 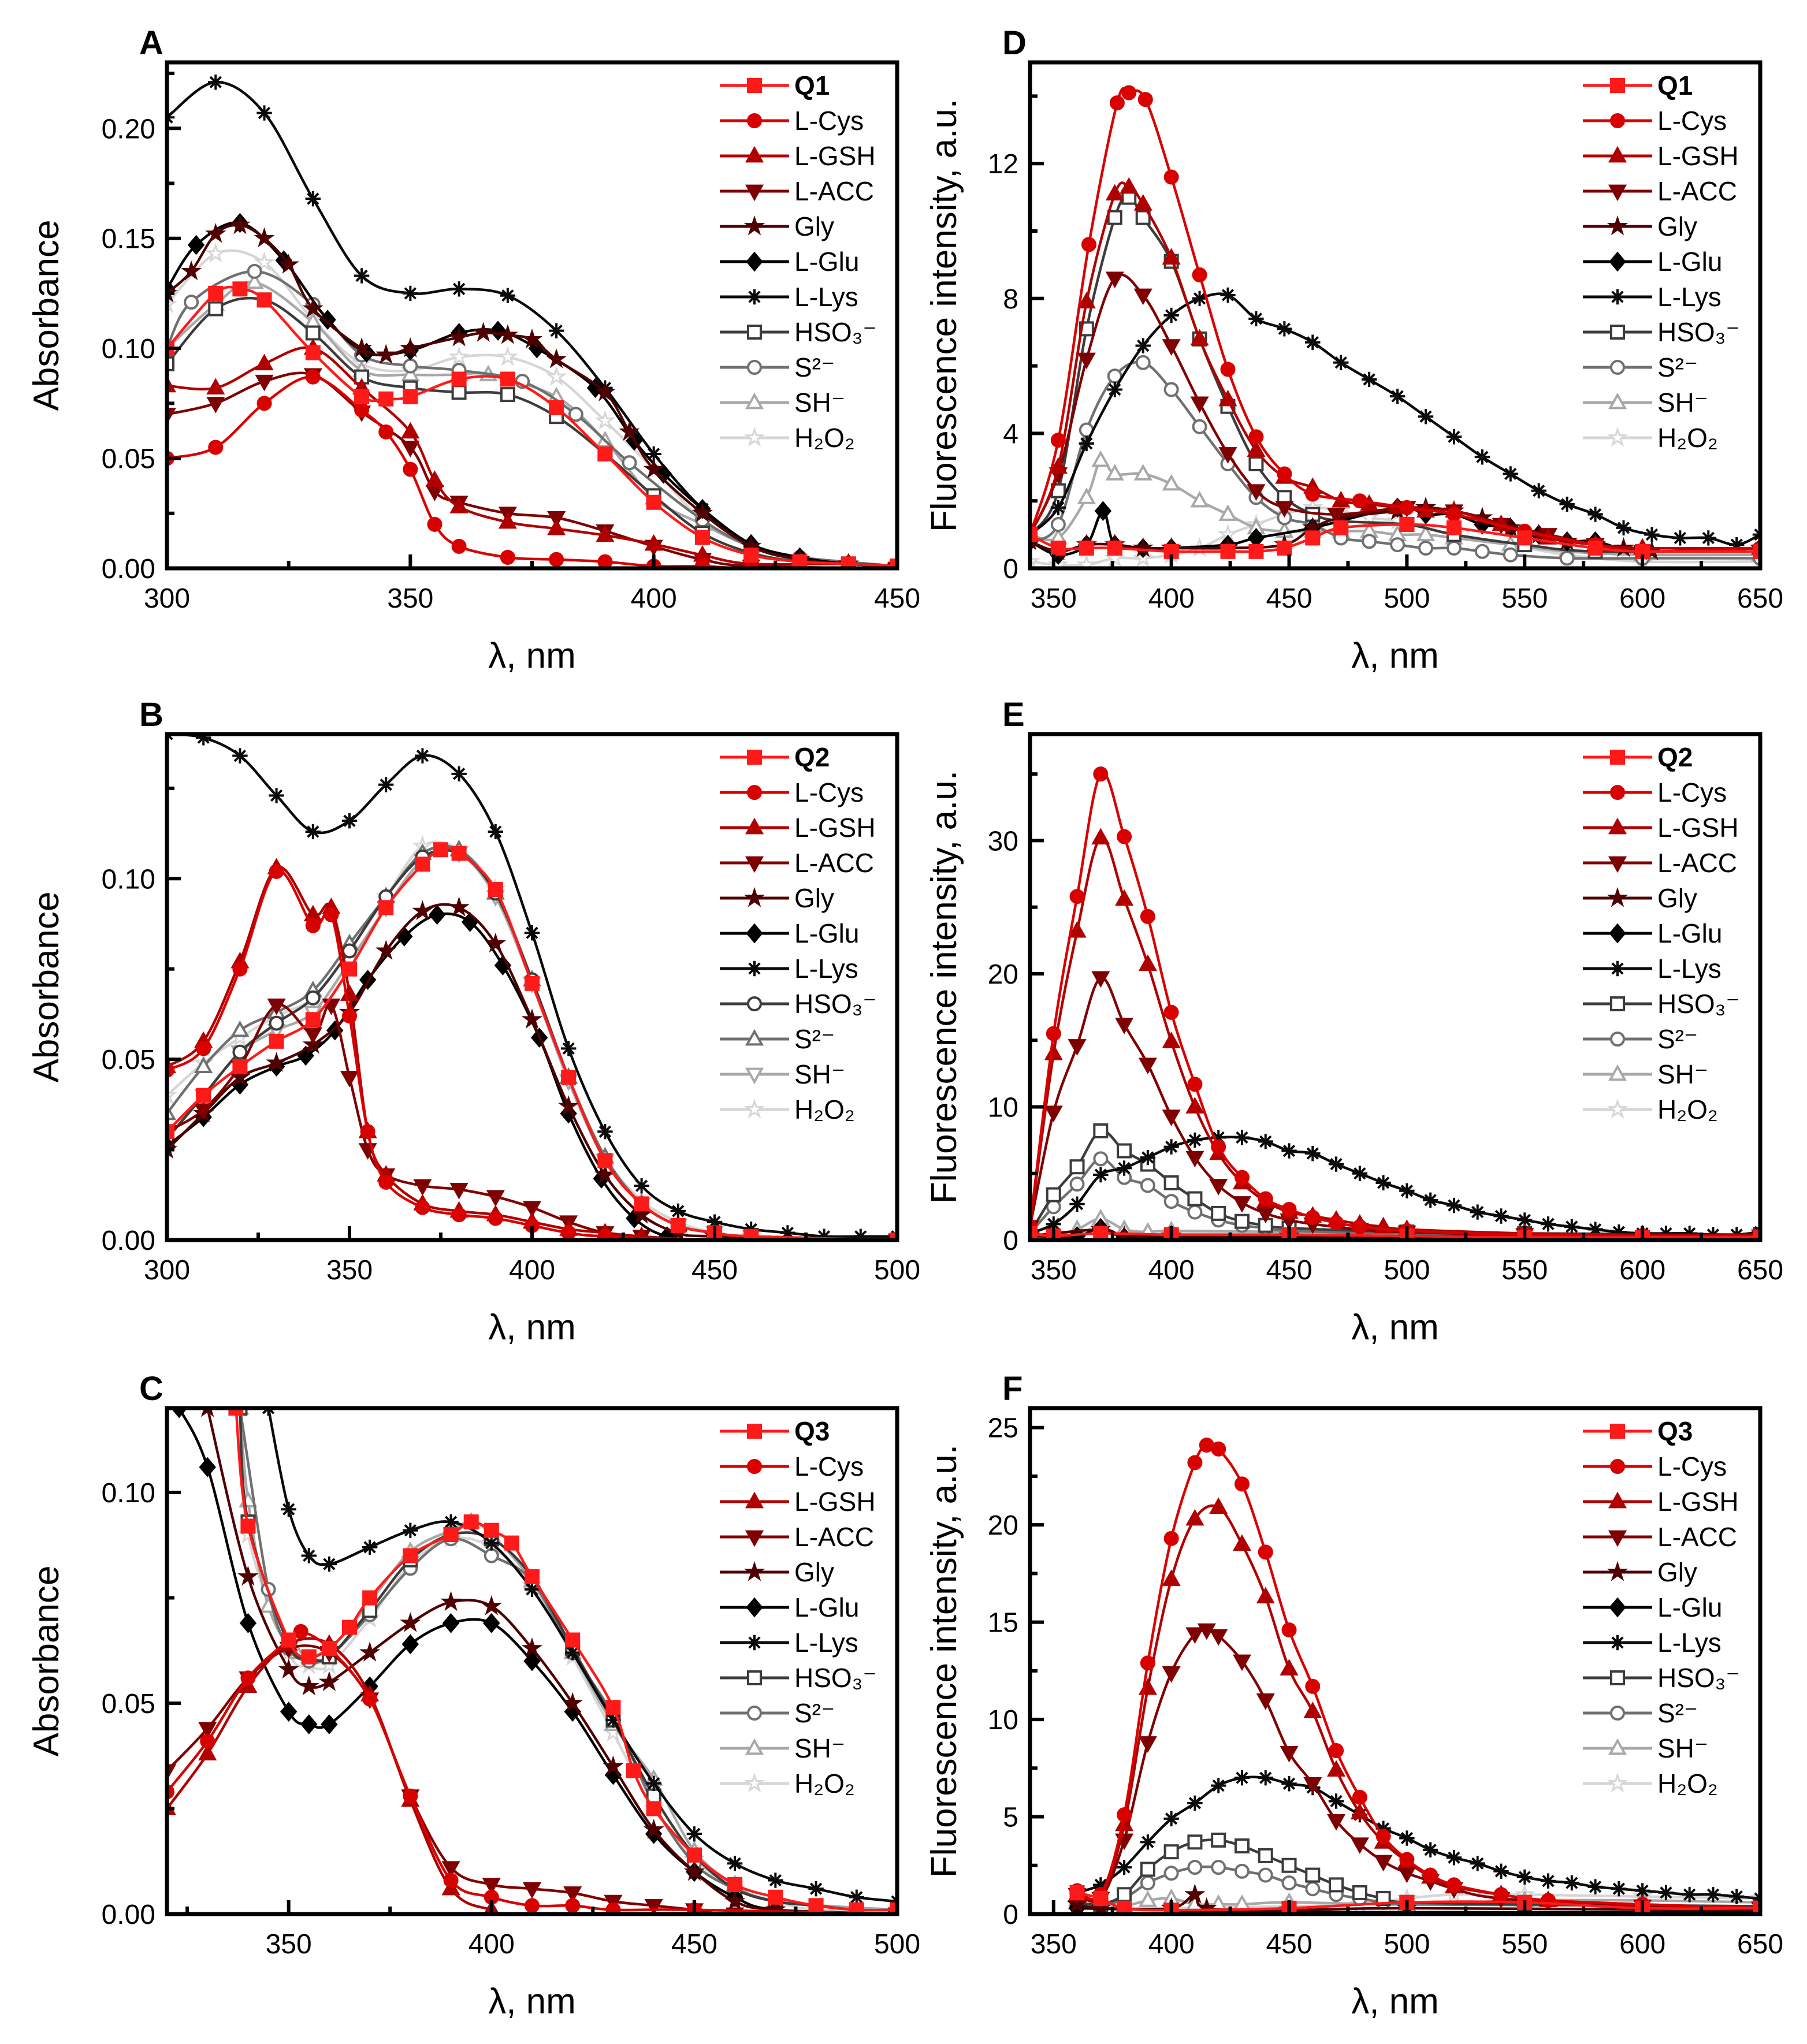 I want to click on legend-item: L-Glu, so click(x=789, y=933).